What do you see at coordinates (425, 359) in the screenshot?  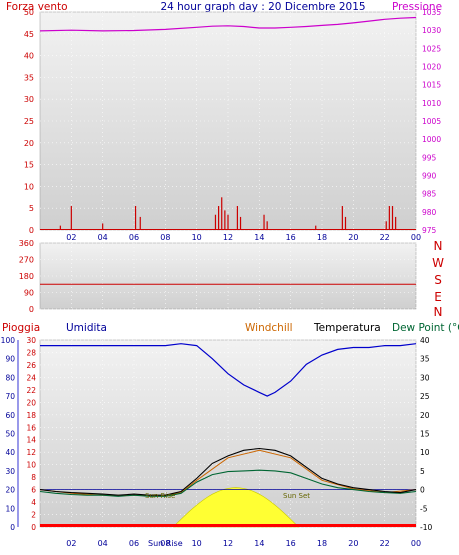 I see `temperature-tick-label: 35` at bounding box center [425, 359].